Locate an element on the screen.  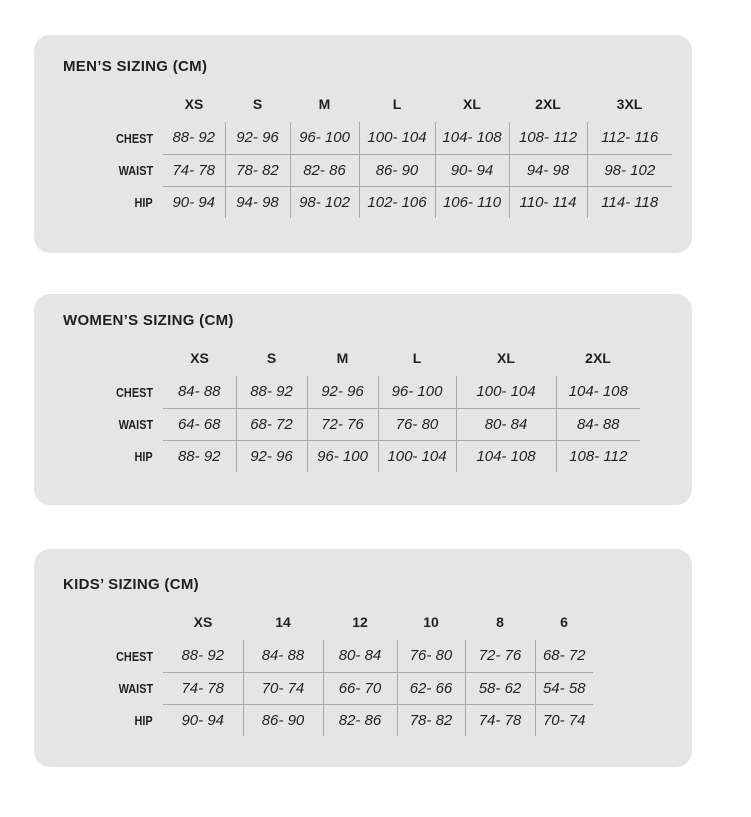
size-range-cell: 62- 66 is located at coordinates (430, 688).